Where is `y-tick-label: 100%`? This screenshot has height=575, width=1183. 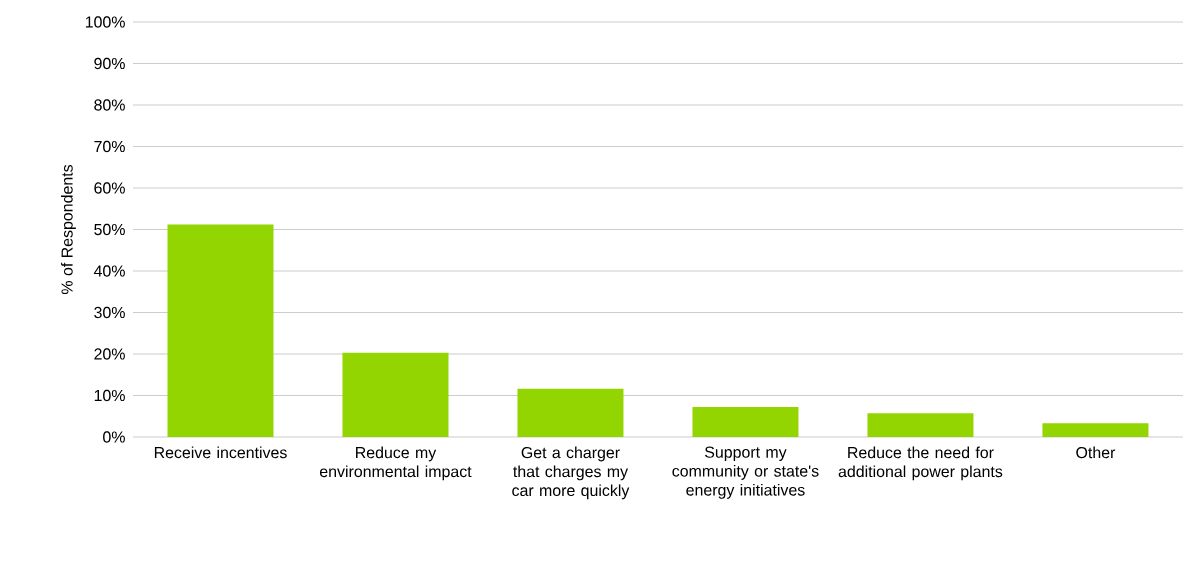
y-tick-label: 100% is located at coordinates (105, 22).